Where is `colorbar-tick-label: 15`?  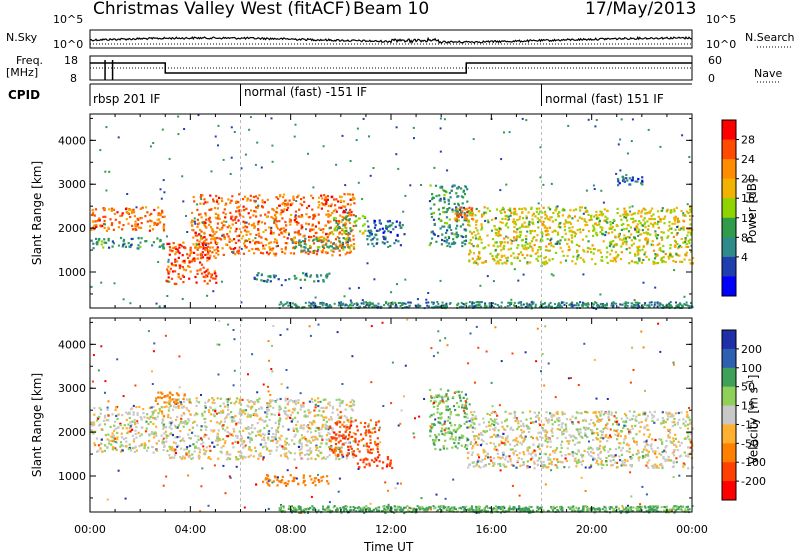
colorbar-tick-label: 15 is located at coordinates (748, 406).